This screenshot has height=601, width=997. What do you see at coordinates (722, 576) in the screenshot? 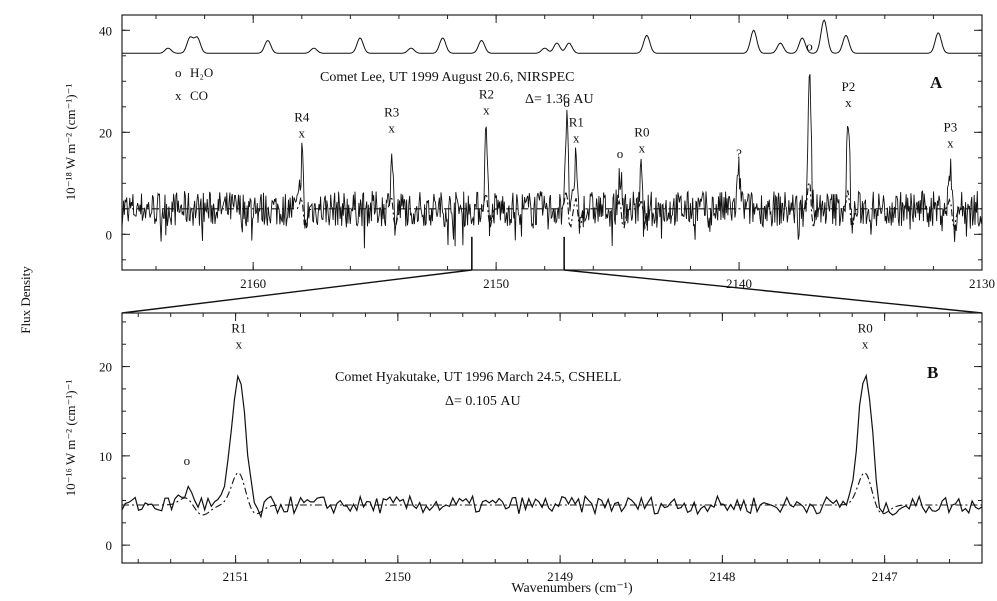
I see `panel-b-xtick-label: 2148` at bounding box center [722, 576].